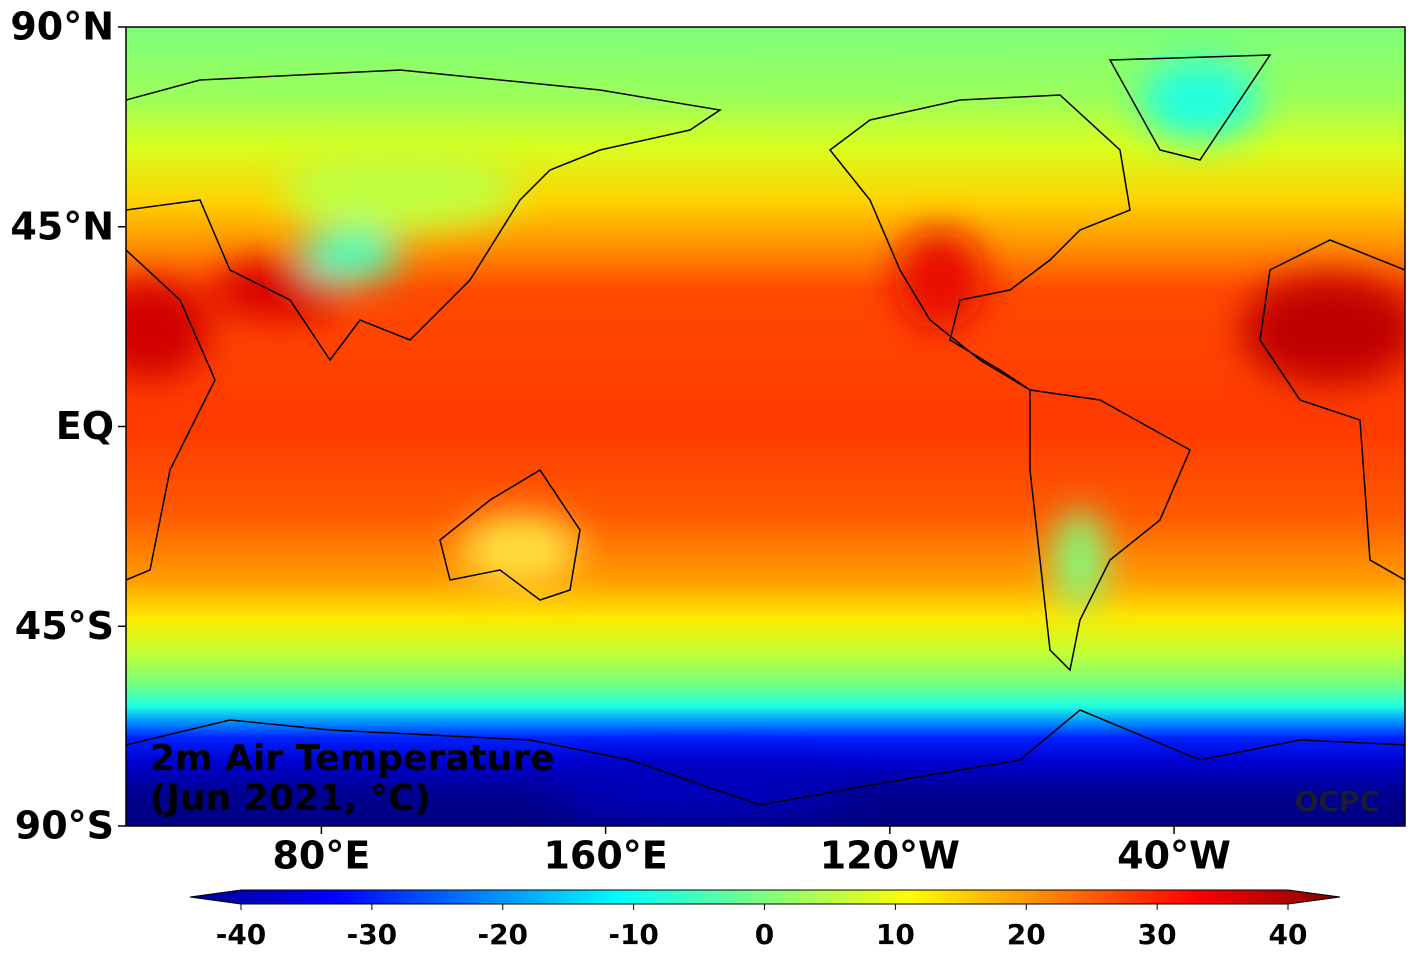  What do you see at coordinates (64, 626) in the screenshot?
I see `lat-tick-label: 45°S` at bounding box center [64, 626].